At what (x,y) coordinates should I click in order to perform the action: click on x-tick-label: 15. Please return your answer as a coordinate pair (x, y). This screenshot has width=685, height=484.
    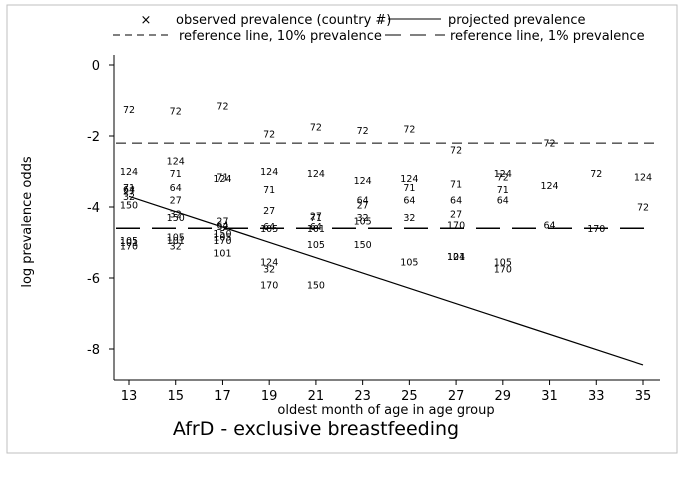
    Looking at the image, I should click on (175, 396).